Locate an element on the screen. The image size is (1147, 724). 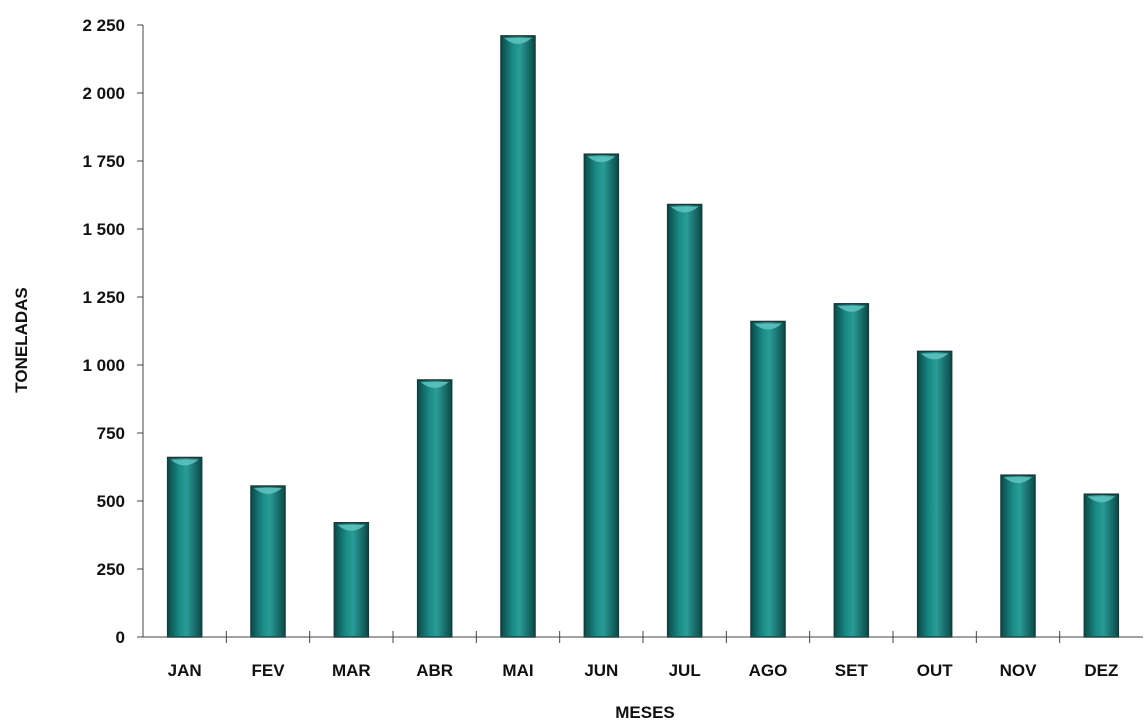
bar-out is located at coordinates (934, 494).